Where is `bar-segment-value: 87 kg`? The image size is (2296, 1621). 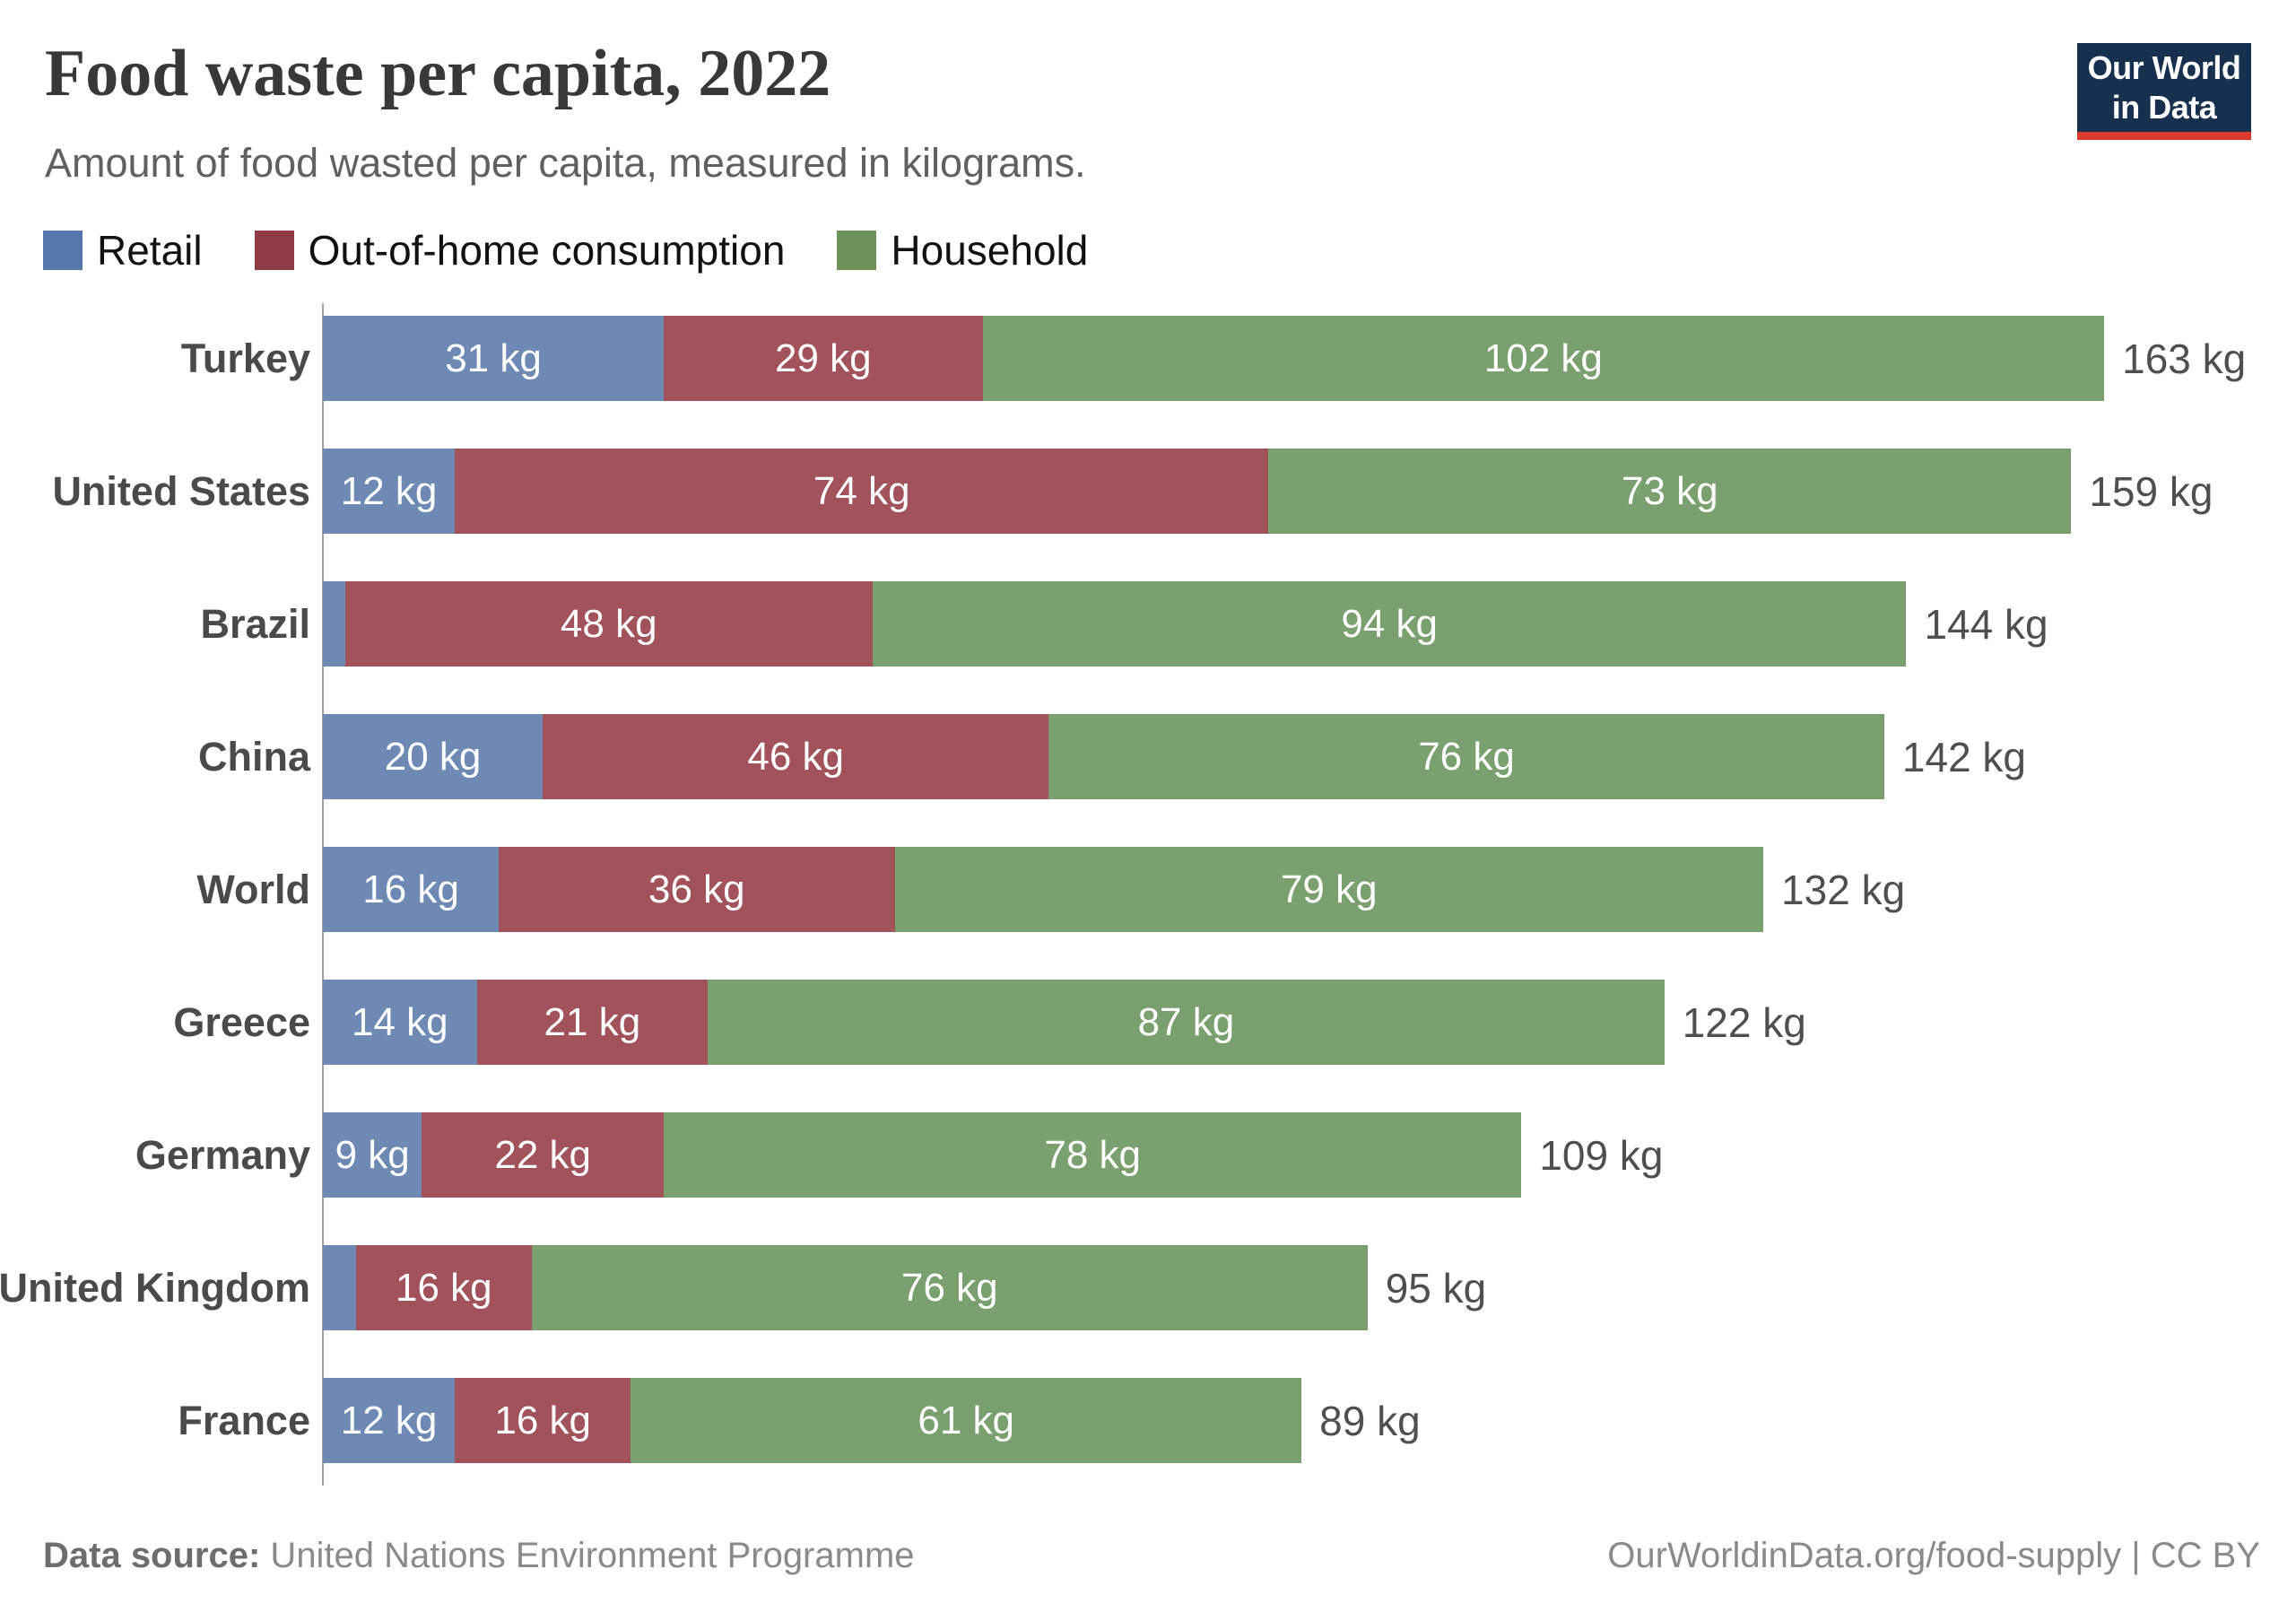 bar-segment-value: 87 kg is located at coordinates (1186, 1021).